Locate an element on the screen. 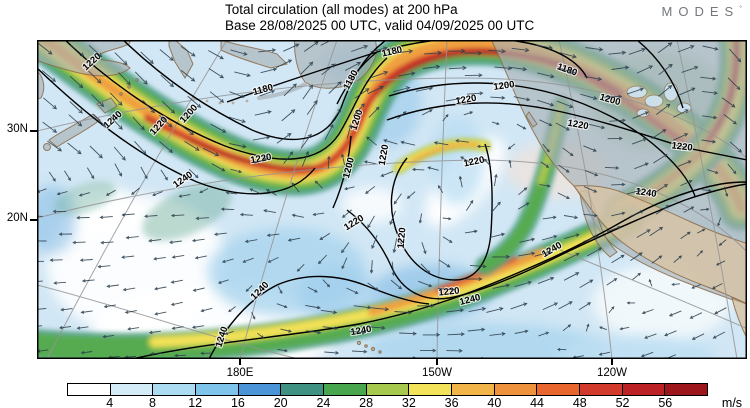 The width and height of the screenshot is (750, 408). colorbar-tick-52: 52 is located at coordinates (622, 402).